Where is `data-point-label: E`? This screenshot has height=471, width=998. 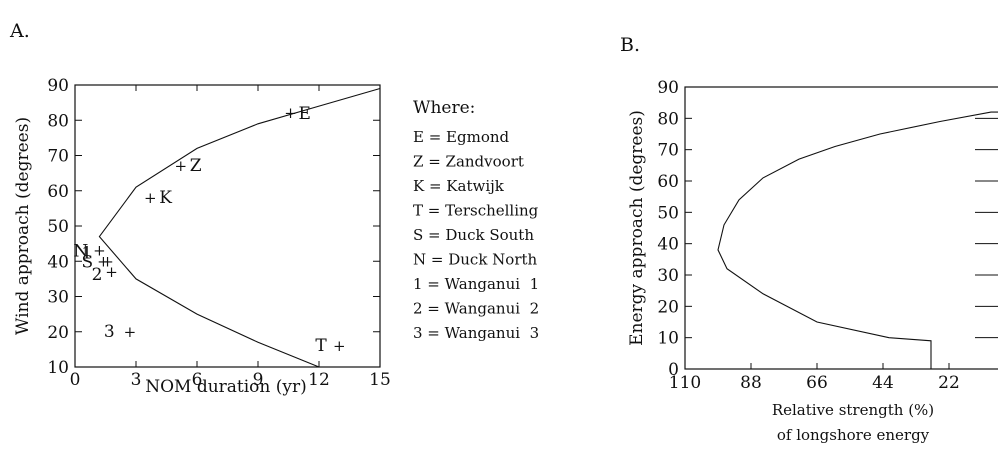 data-point-label: E is located at coordinates (305, 114).